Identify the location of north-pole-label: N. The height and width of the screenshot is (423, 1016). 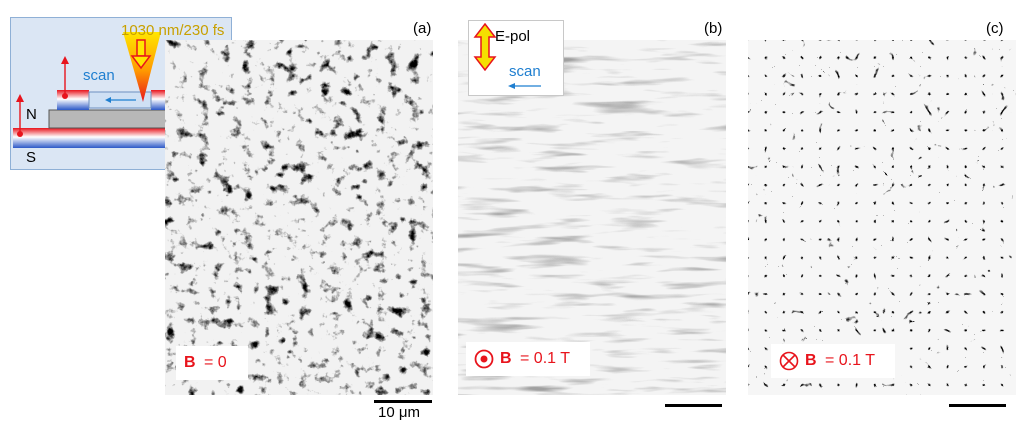
(31, 114).